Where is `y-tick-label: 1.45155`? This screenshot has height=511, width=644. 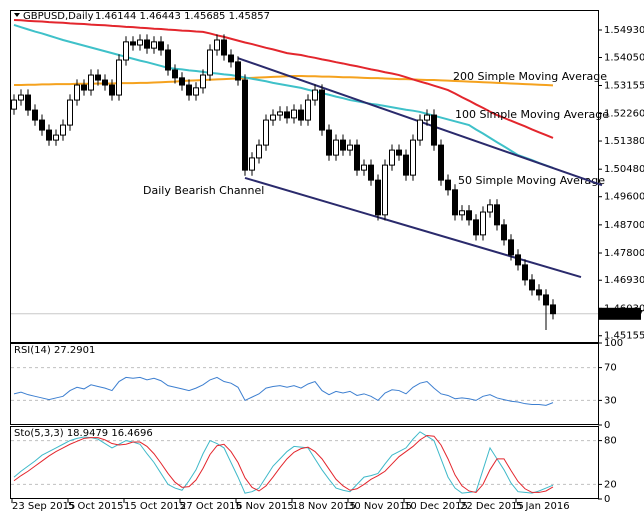
y-tick-label: 1.45155 is located at coordinates (624, 336).